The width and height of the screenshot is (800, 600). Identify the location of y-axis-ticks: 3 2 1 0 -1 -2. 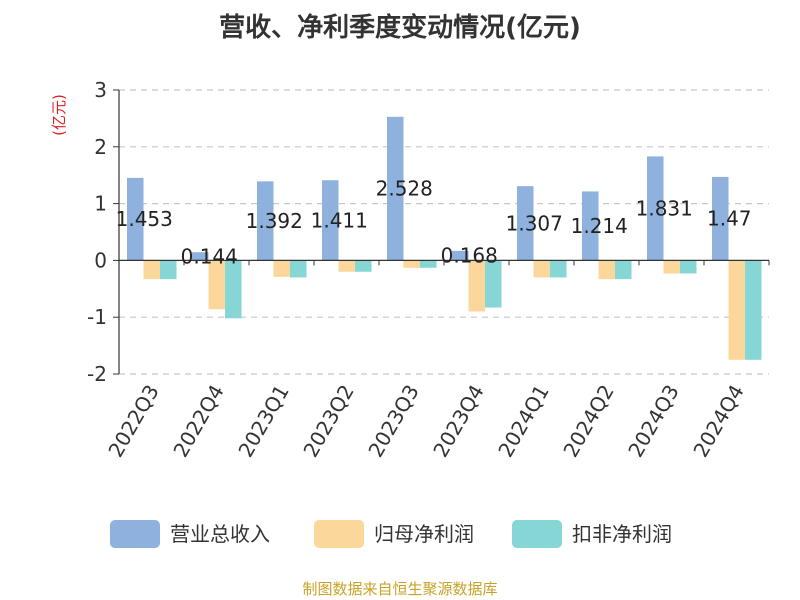
(103, 232).